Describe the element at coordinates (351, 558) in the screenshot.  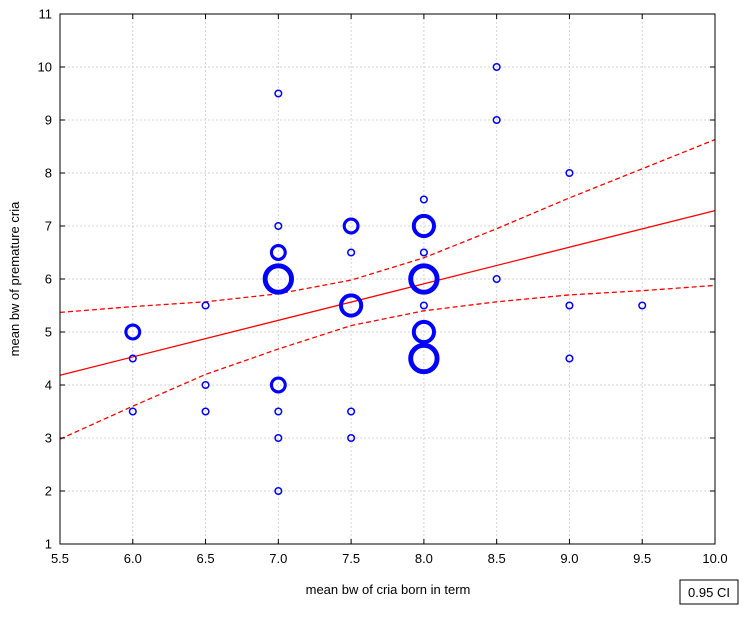
I see `x-tick-label: 7.5` at that location.